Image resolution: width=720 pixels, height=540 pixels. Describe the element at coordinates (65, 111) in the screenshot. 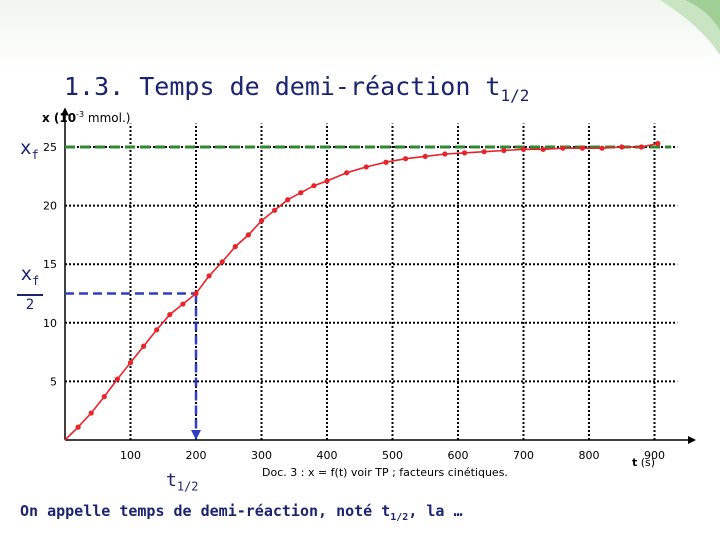

I see `y-axis-arrow` at that location.